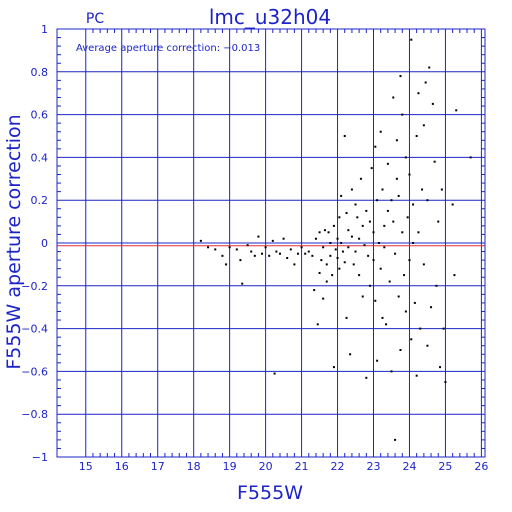 This screenshot has width=512, height=512. What do you see at coordinates (34, 243) in the screenshot?
I see `y-tick-labels: −1 −0.8 −0.6 −0.4 −0.2 0 0.2 0.4 0.6 0.8 1` at bounding box center [34, 243].